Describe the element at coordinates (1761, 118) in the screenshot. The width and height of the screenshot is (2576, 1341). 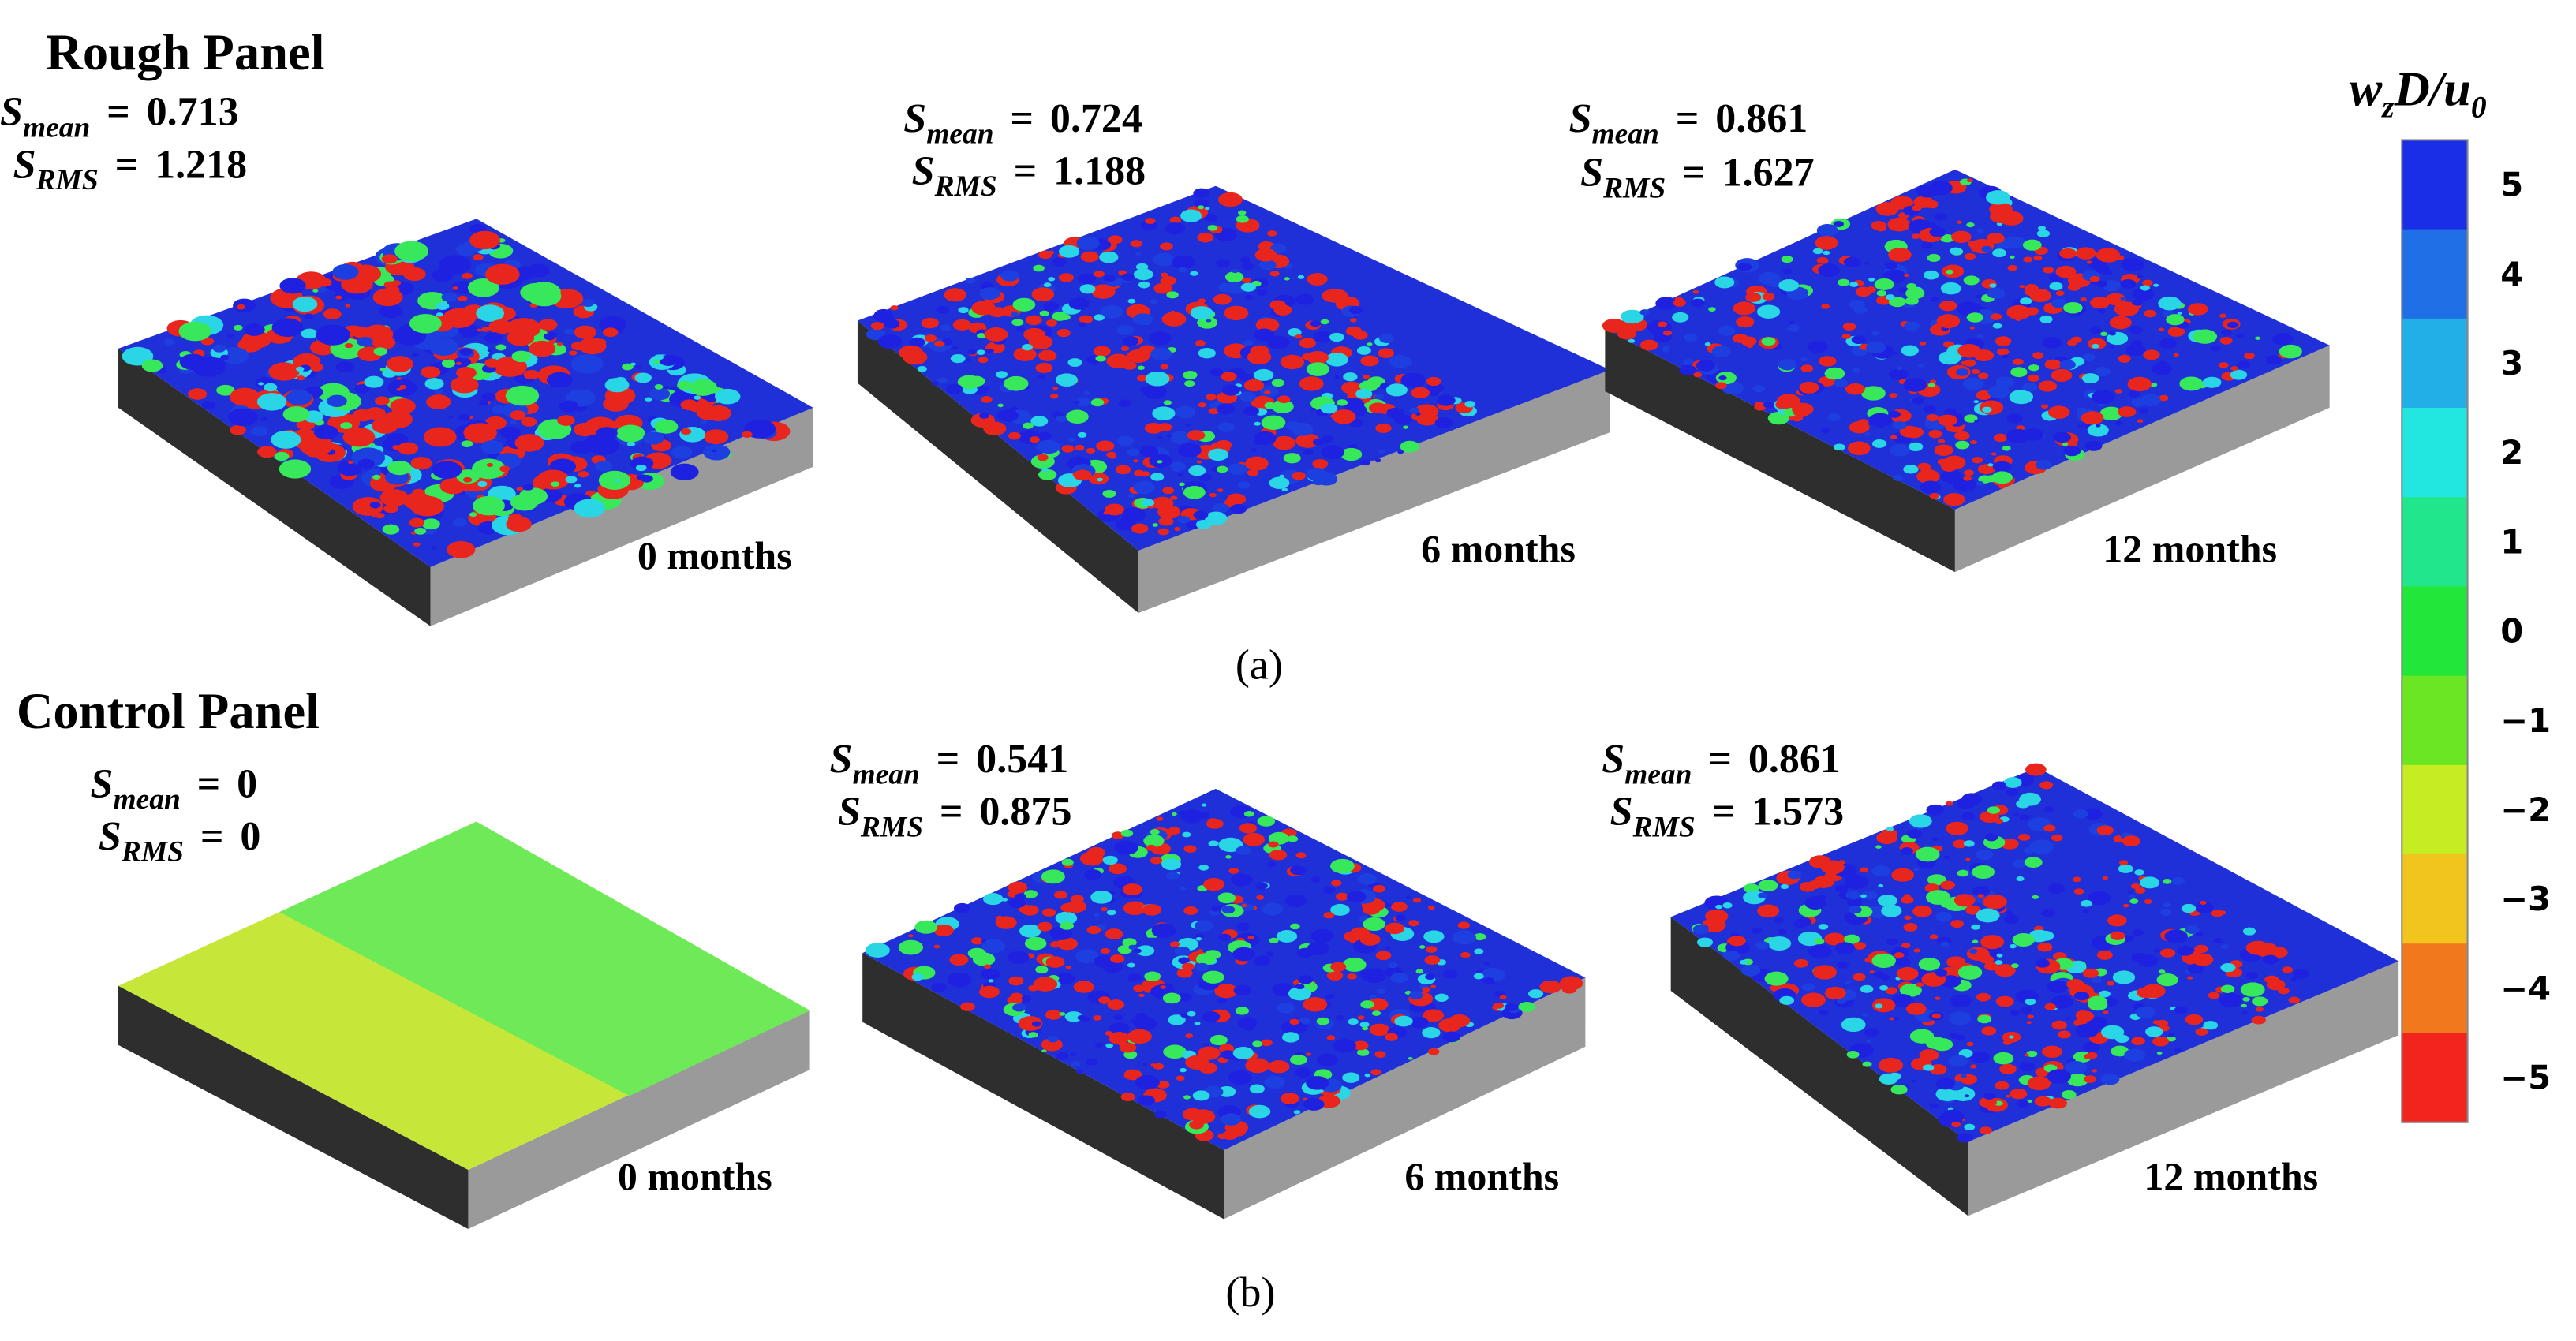
I see `stat-value: 0.861` at that location.